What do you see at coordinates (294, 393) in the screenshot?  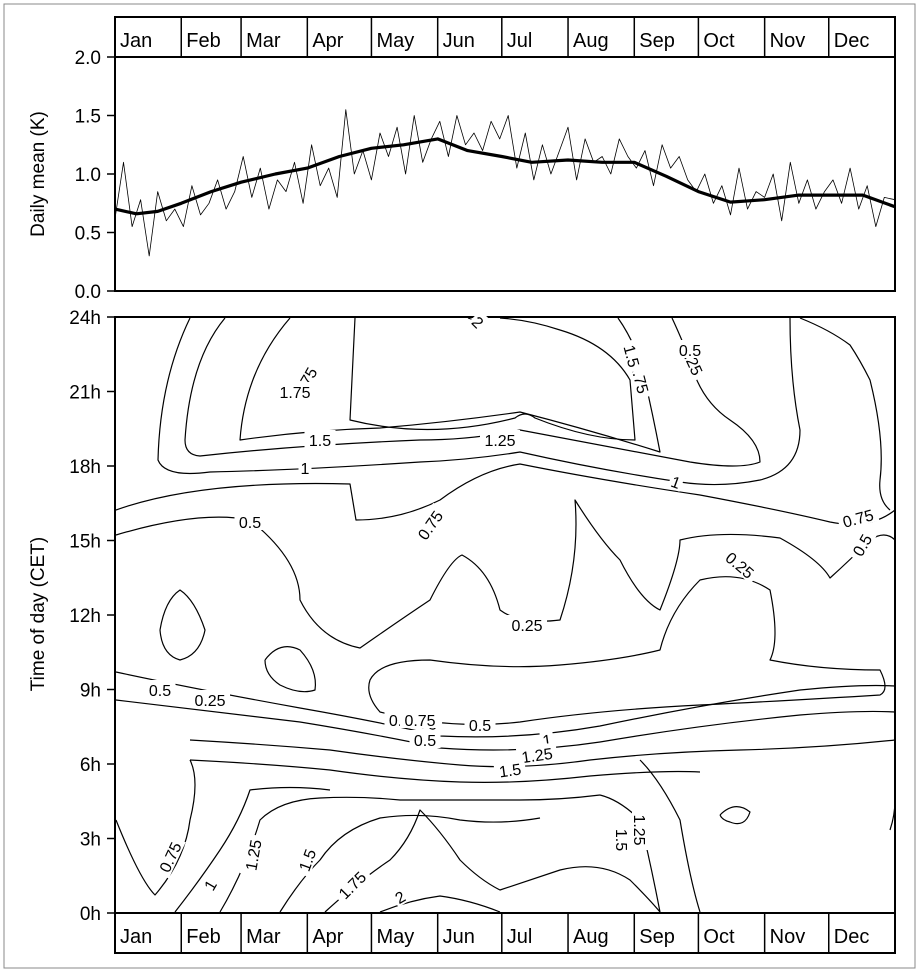 I see `contour-label: 1.75` at bounding box center [294, 393].